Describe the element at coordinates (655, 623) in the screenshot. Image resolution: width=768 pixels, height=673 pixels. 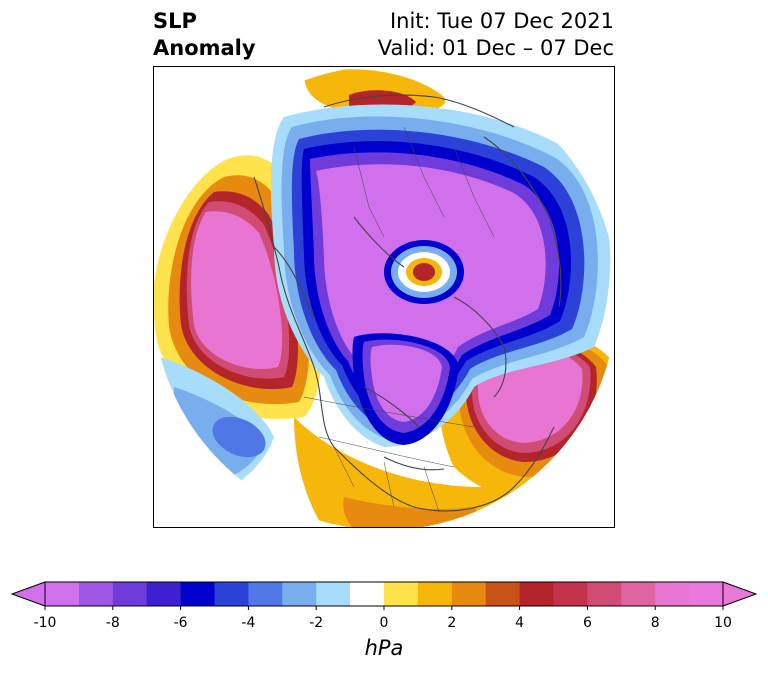
I see `colorbar-tick-label: 8` at that location.